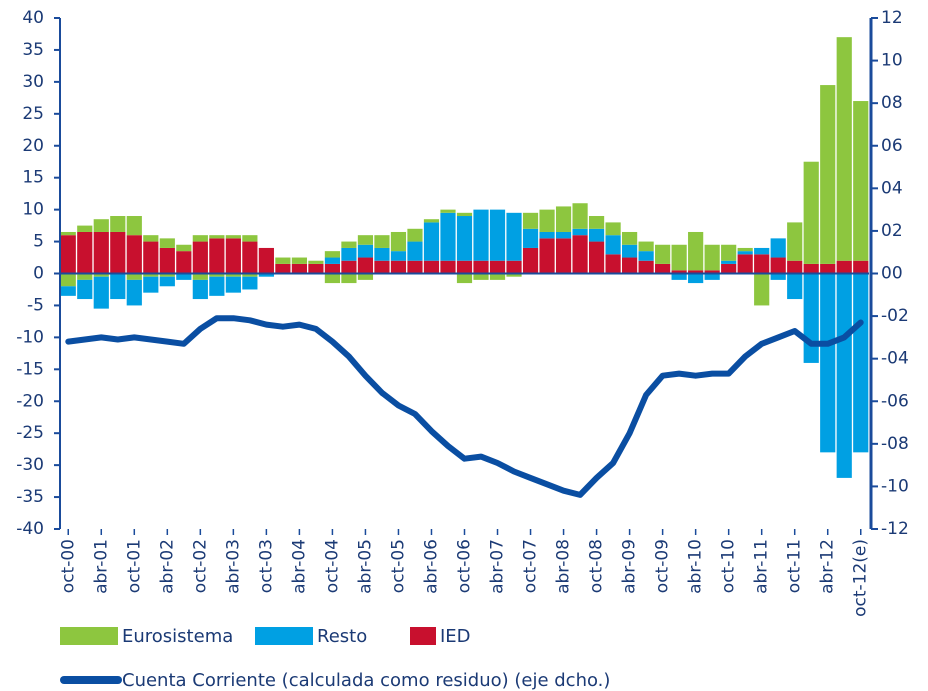 The width and height of the screenshot is (928, 691). Describe the element at coordinates (465, 566) in the screenshot. I see `x-tick-label: oct-06` at that location.